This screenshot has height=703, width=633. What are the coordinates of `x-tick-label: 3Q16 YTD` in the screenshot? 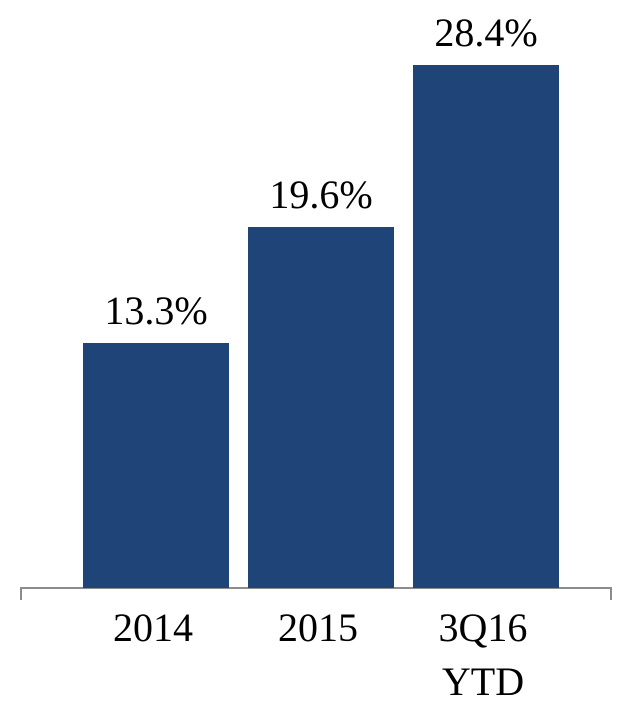 It's located at (483, 654).